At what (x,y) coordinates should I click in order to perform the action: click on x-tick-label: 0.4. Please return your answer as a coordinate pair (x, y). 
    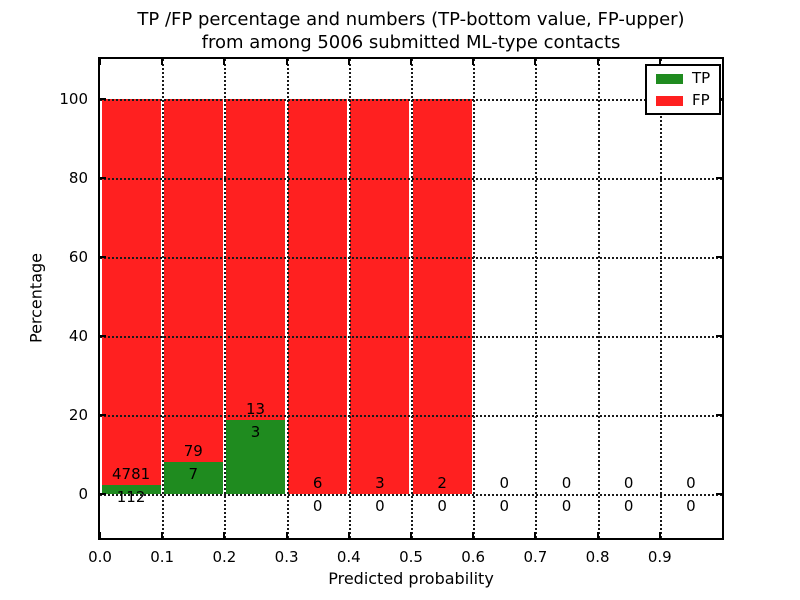
    Looking at the image, I should click on (348, 557).